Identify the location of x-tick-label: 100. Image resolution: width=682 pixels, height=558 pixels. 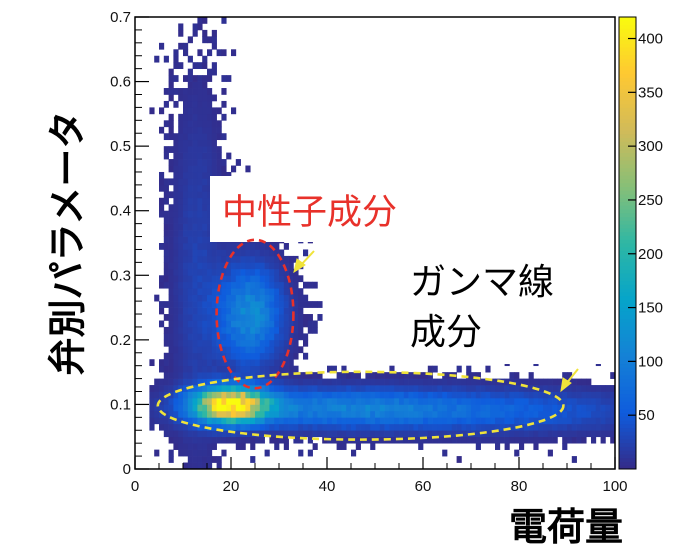
(614, 486).